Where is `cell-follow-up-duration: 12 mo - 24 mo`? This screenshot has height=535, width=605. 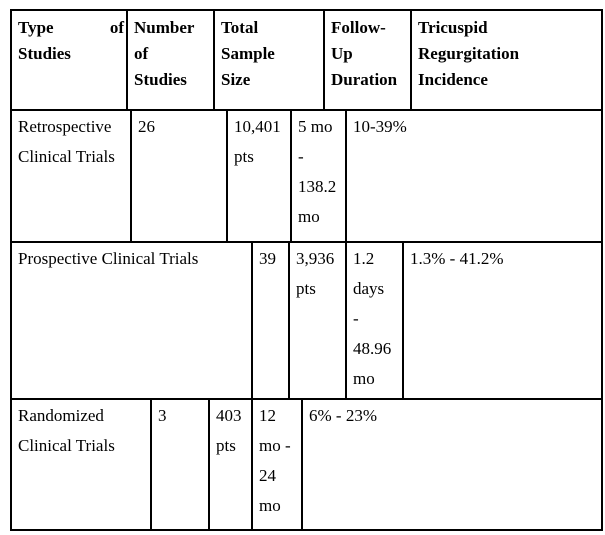
cell-follow-up-duration: 12 mo - 24 mo is located at coordinates (278, 464).